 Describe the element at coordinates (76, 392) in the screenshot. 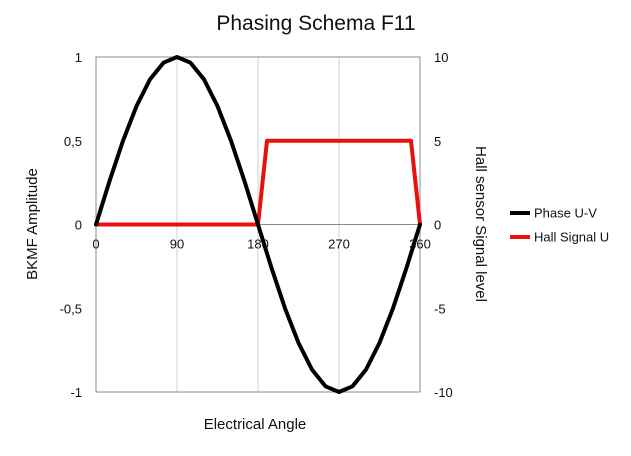

I see `y-tick-label: -1` at that location.